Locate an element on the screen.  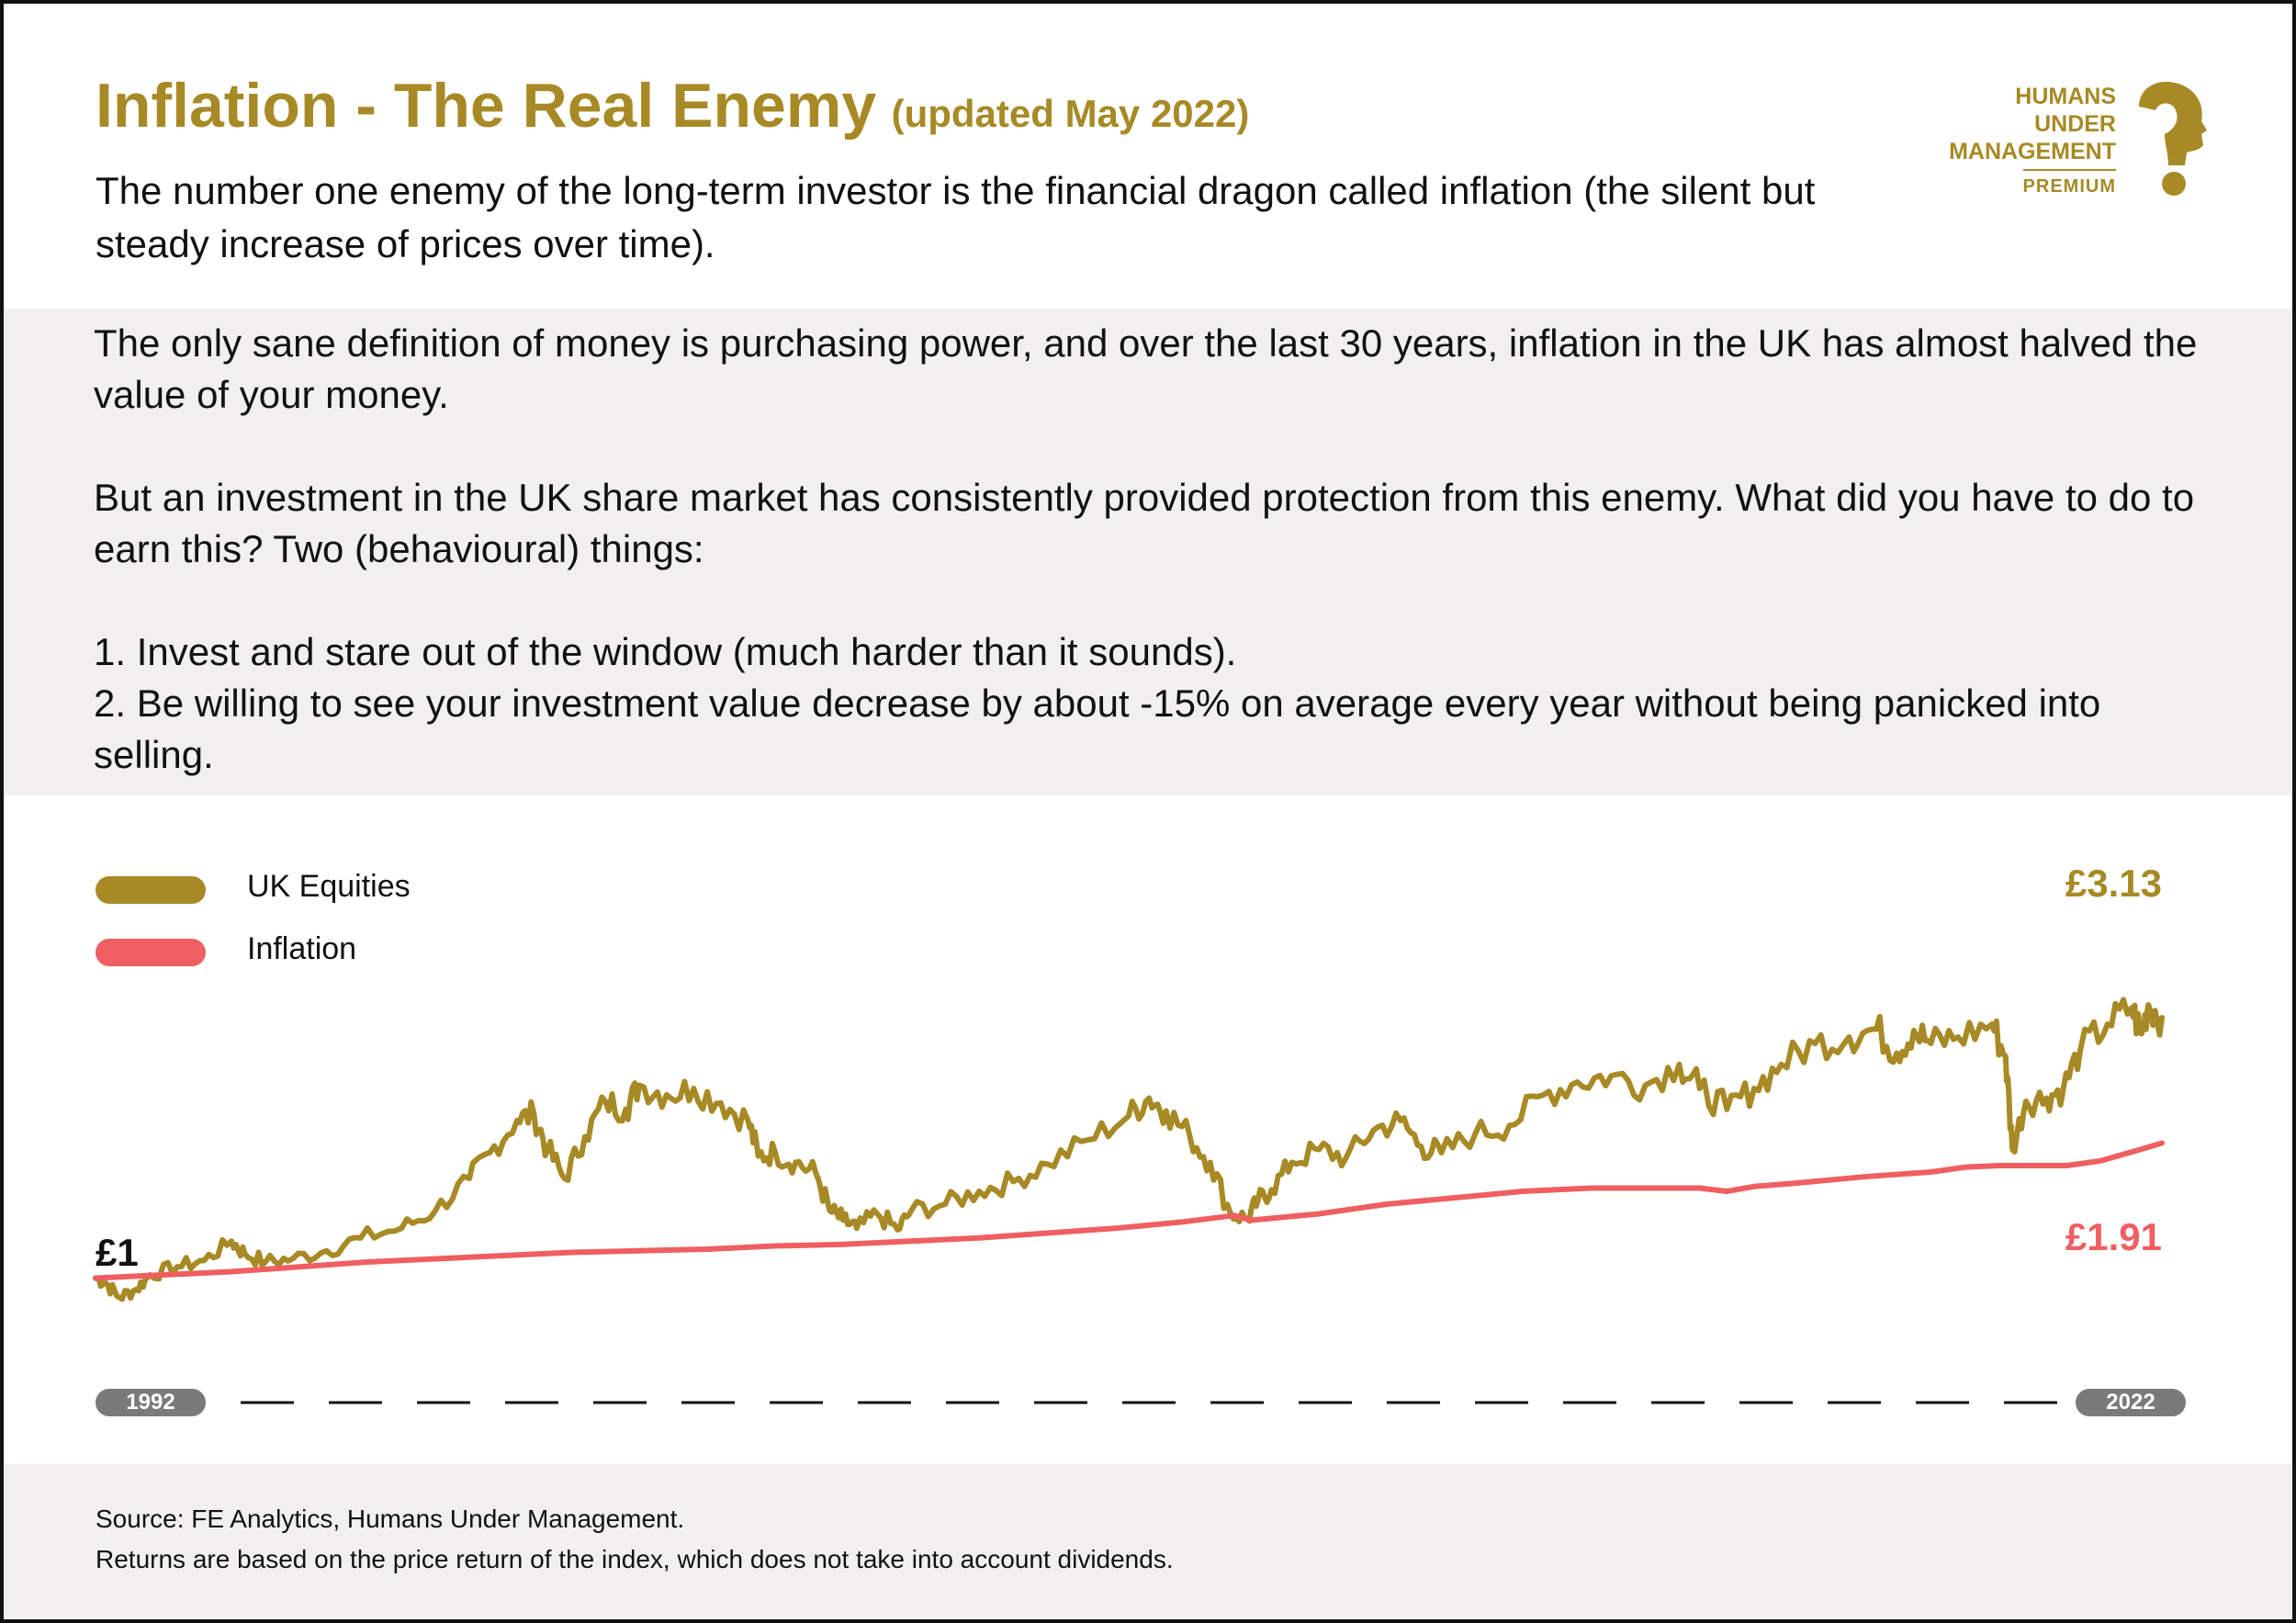
series-line-inflation is located at coordinates (1129, 1210).